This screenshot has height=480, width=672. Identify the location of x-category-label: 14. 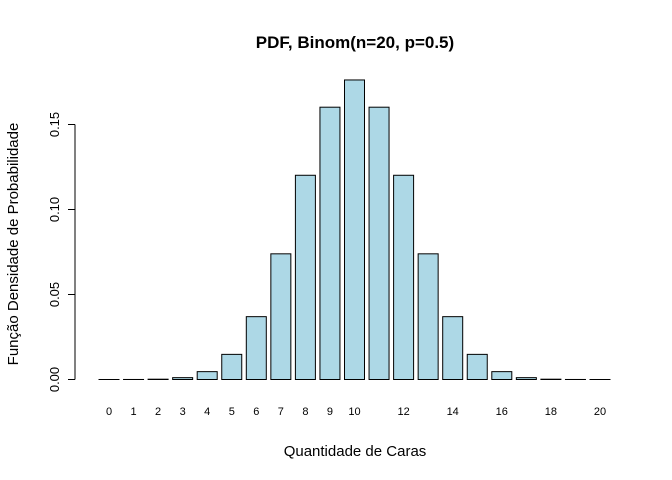
(453, 412).